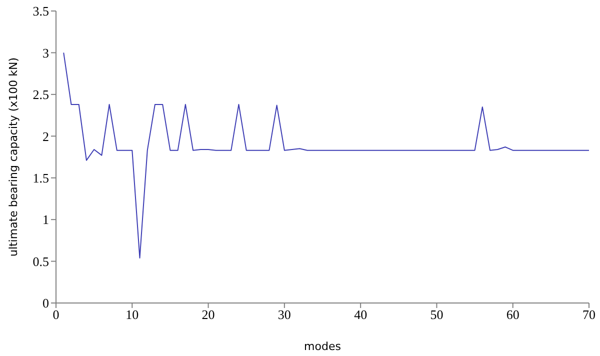 The image size is (600, 356). I want to click on x-tick-label: 60, so click(513, 314).